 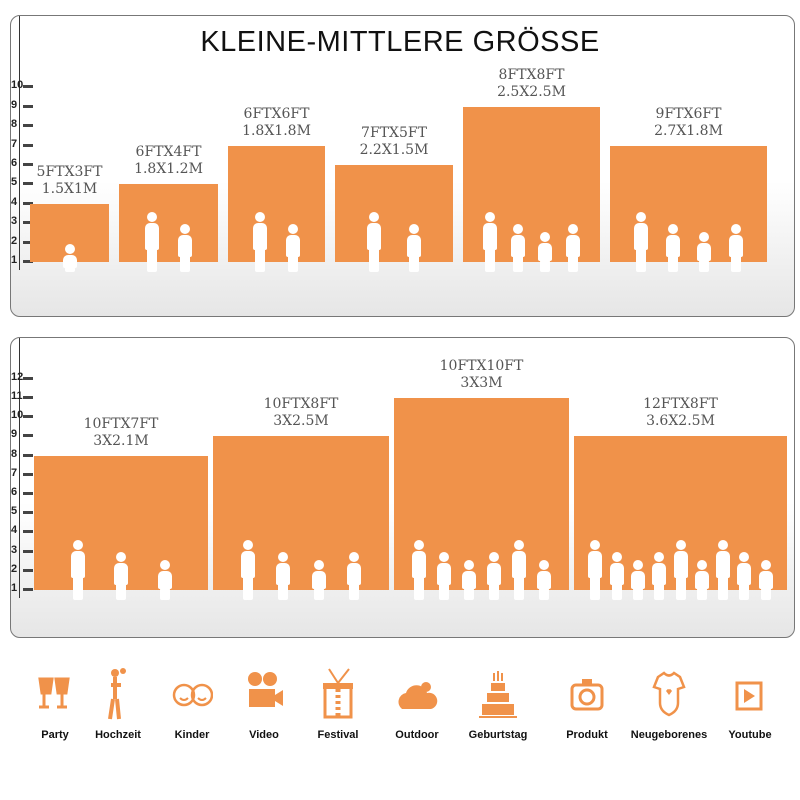 What do you see at coordinates (301, 404) in the screenshot?
I see `size-feet: 10FTX8FT` at bounding box center [301, 404].